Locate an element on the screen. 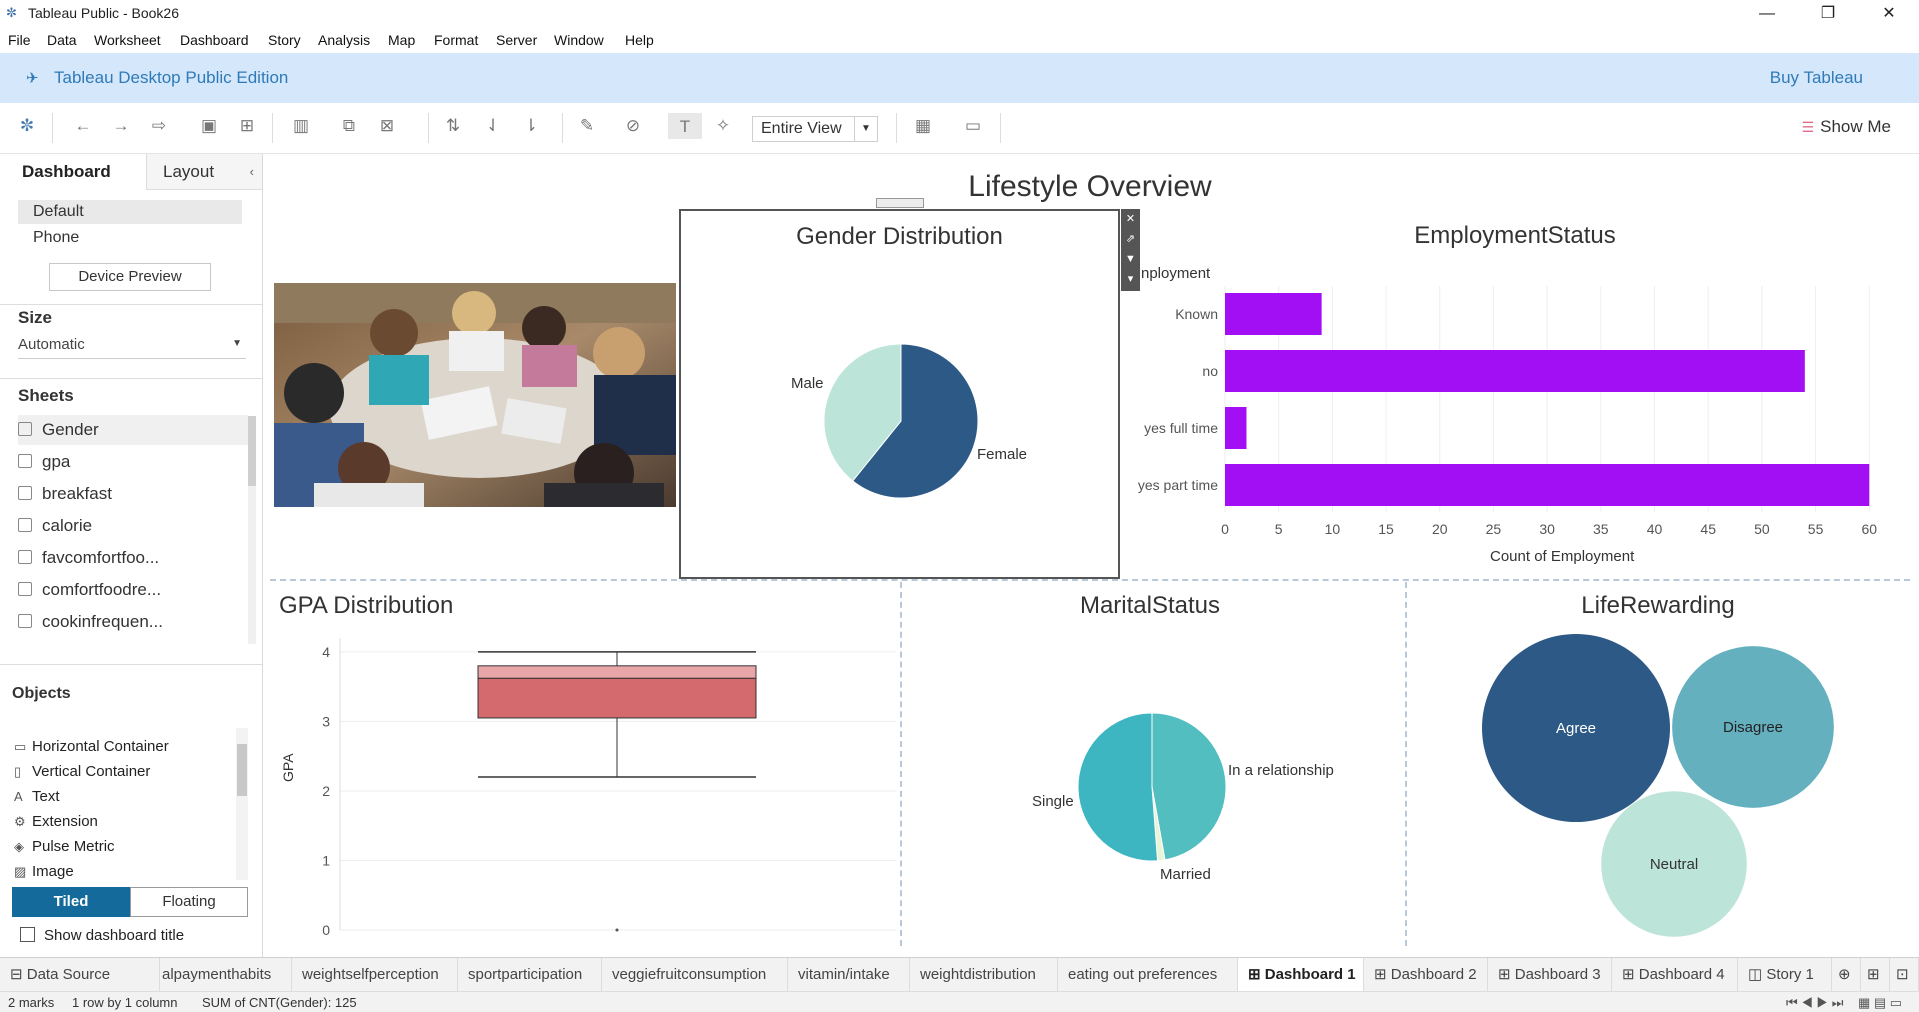 This screenshot has width=1919, height=1012. show-dashboard-title-checkbox: Show dashboard title is located at coordinates (102, 935).